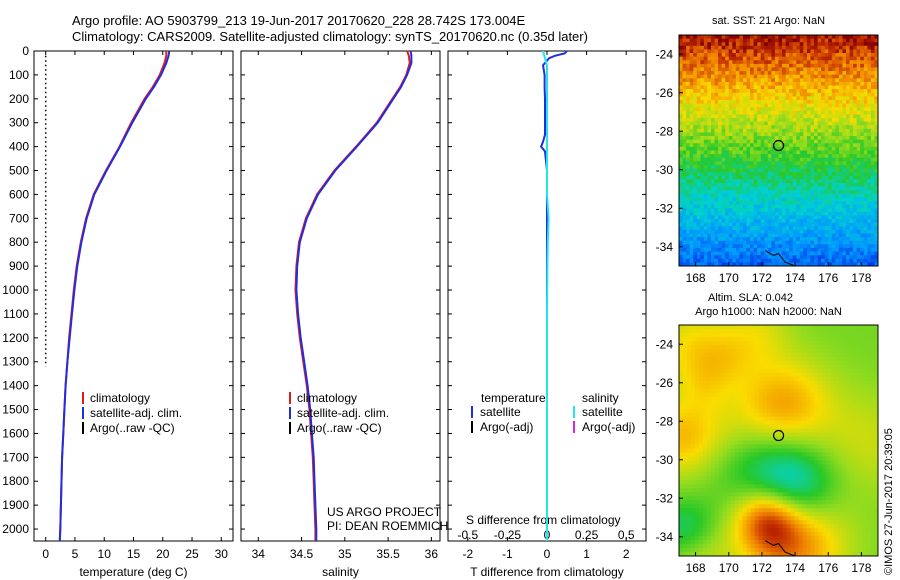 The width and height of the screenshot is (900, 580). Describe the element at coordinates (507, 554) in the screenshot. I see `x-tick-label: -1` at that location.